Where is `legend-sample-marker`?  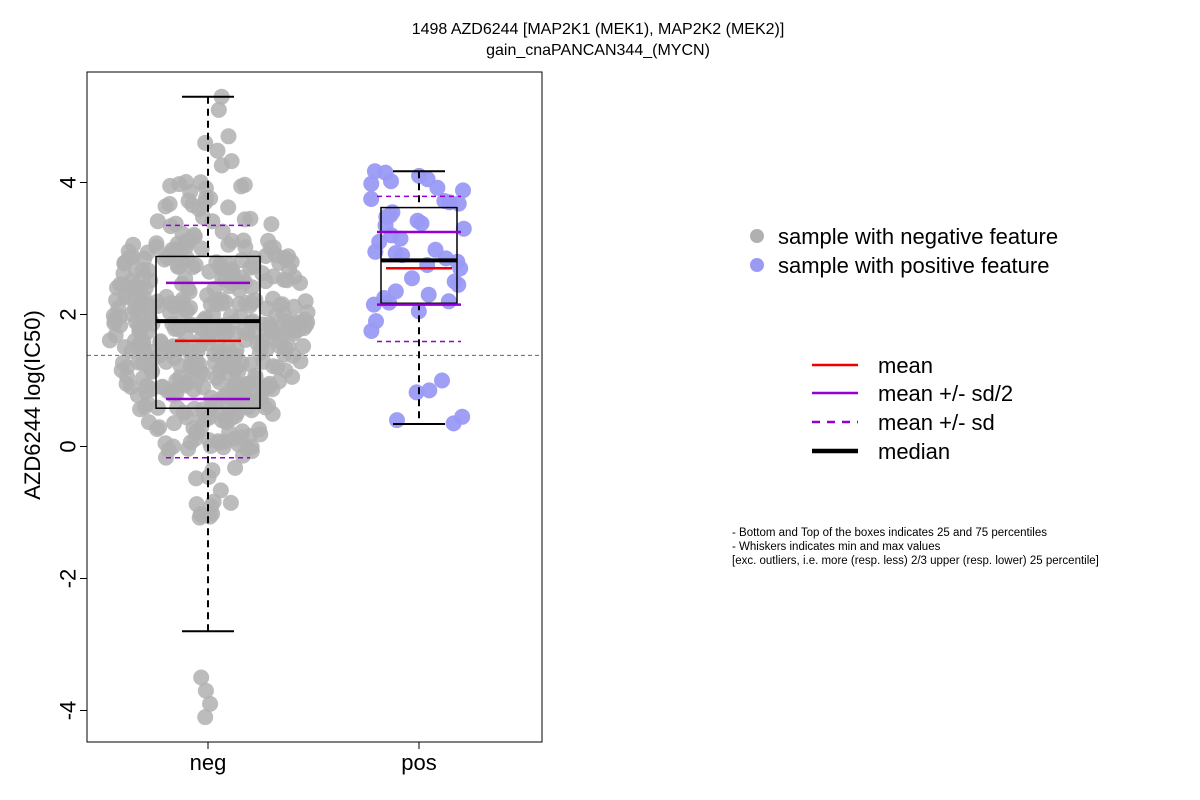 legend-sample-marker is located at coordinates (757, 236).